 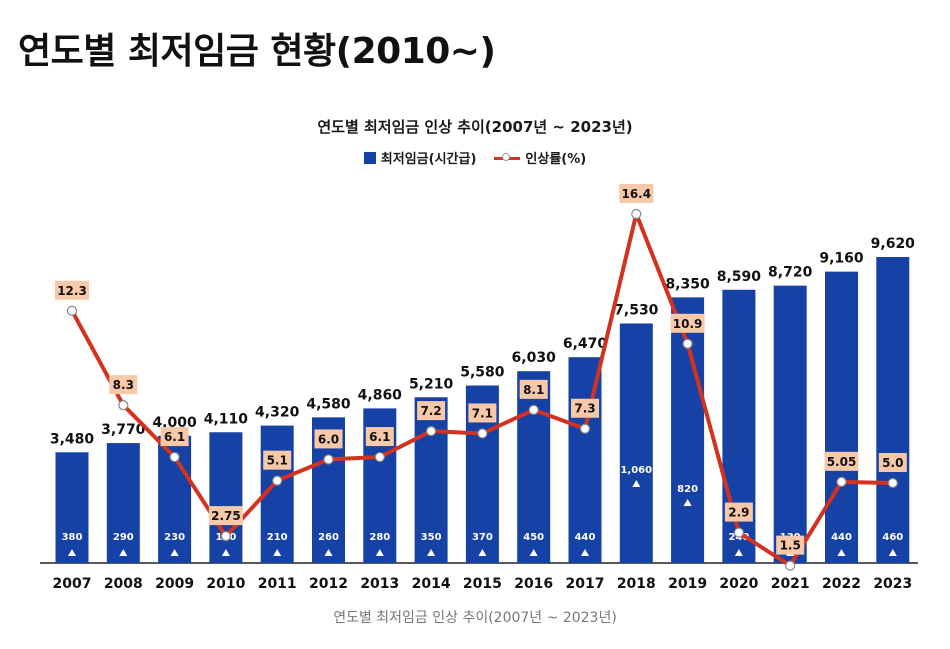 I want to click on rate-value-label: 7.3, so click(x=584, y=409).